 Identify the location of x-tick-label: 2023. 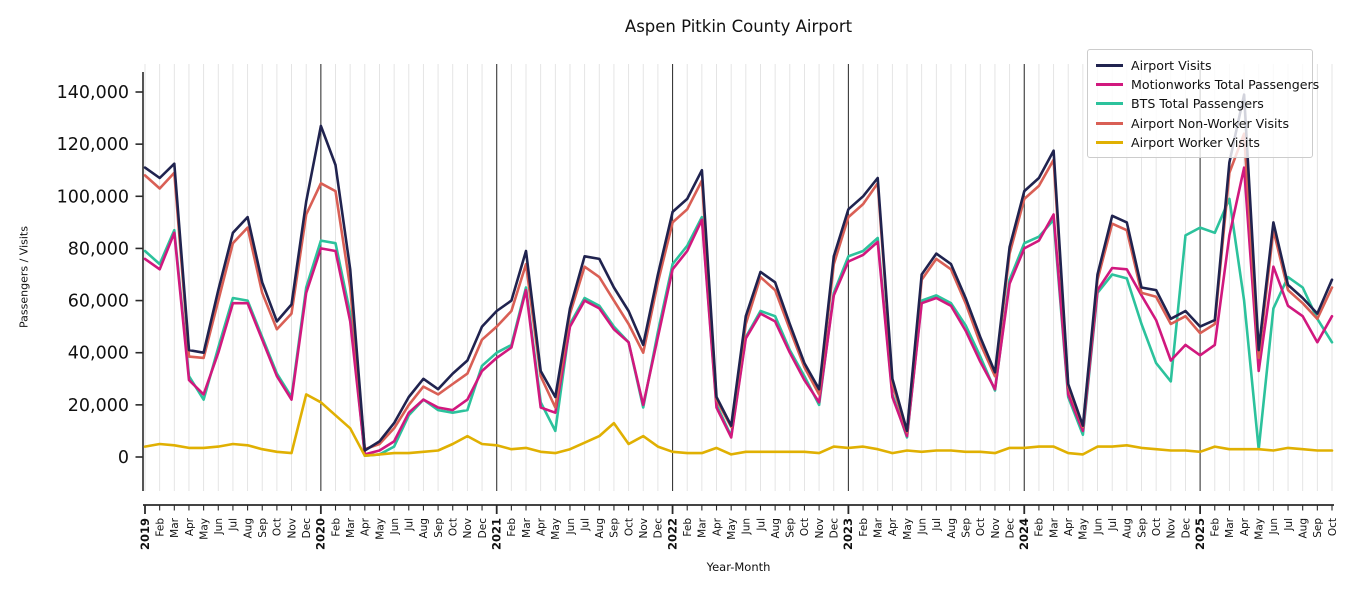
(848, 534).